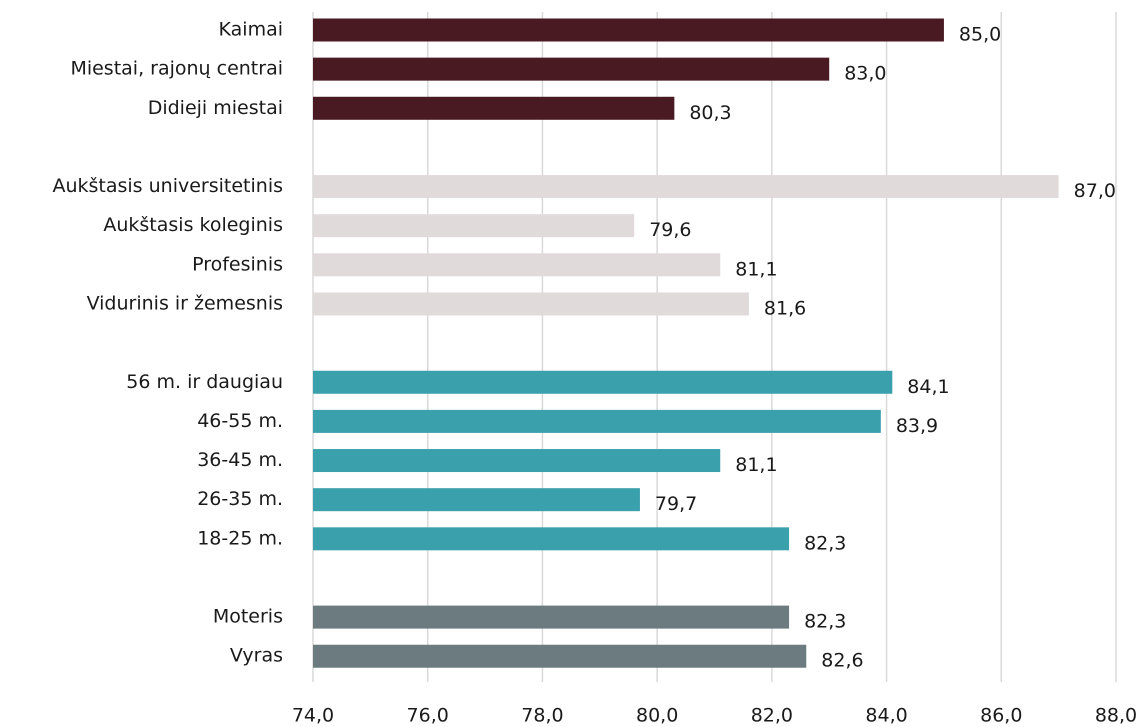 This screenshot has height=727, width=1143. I want to click on value-label: 79,7, so click(676, 504).